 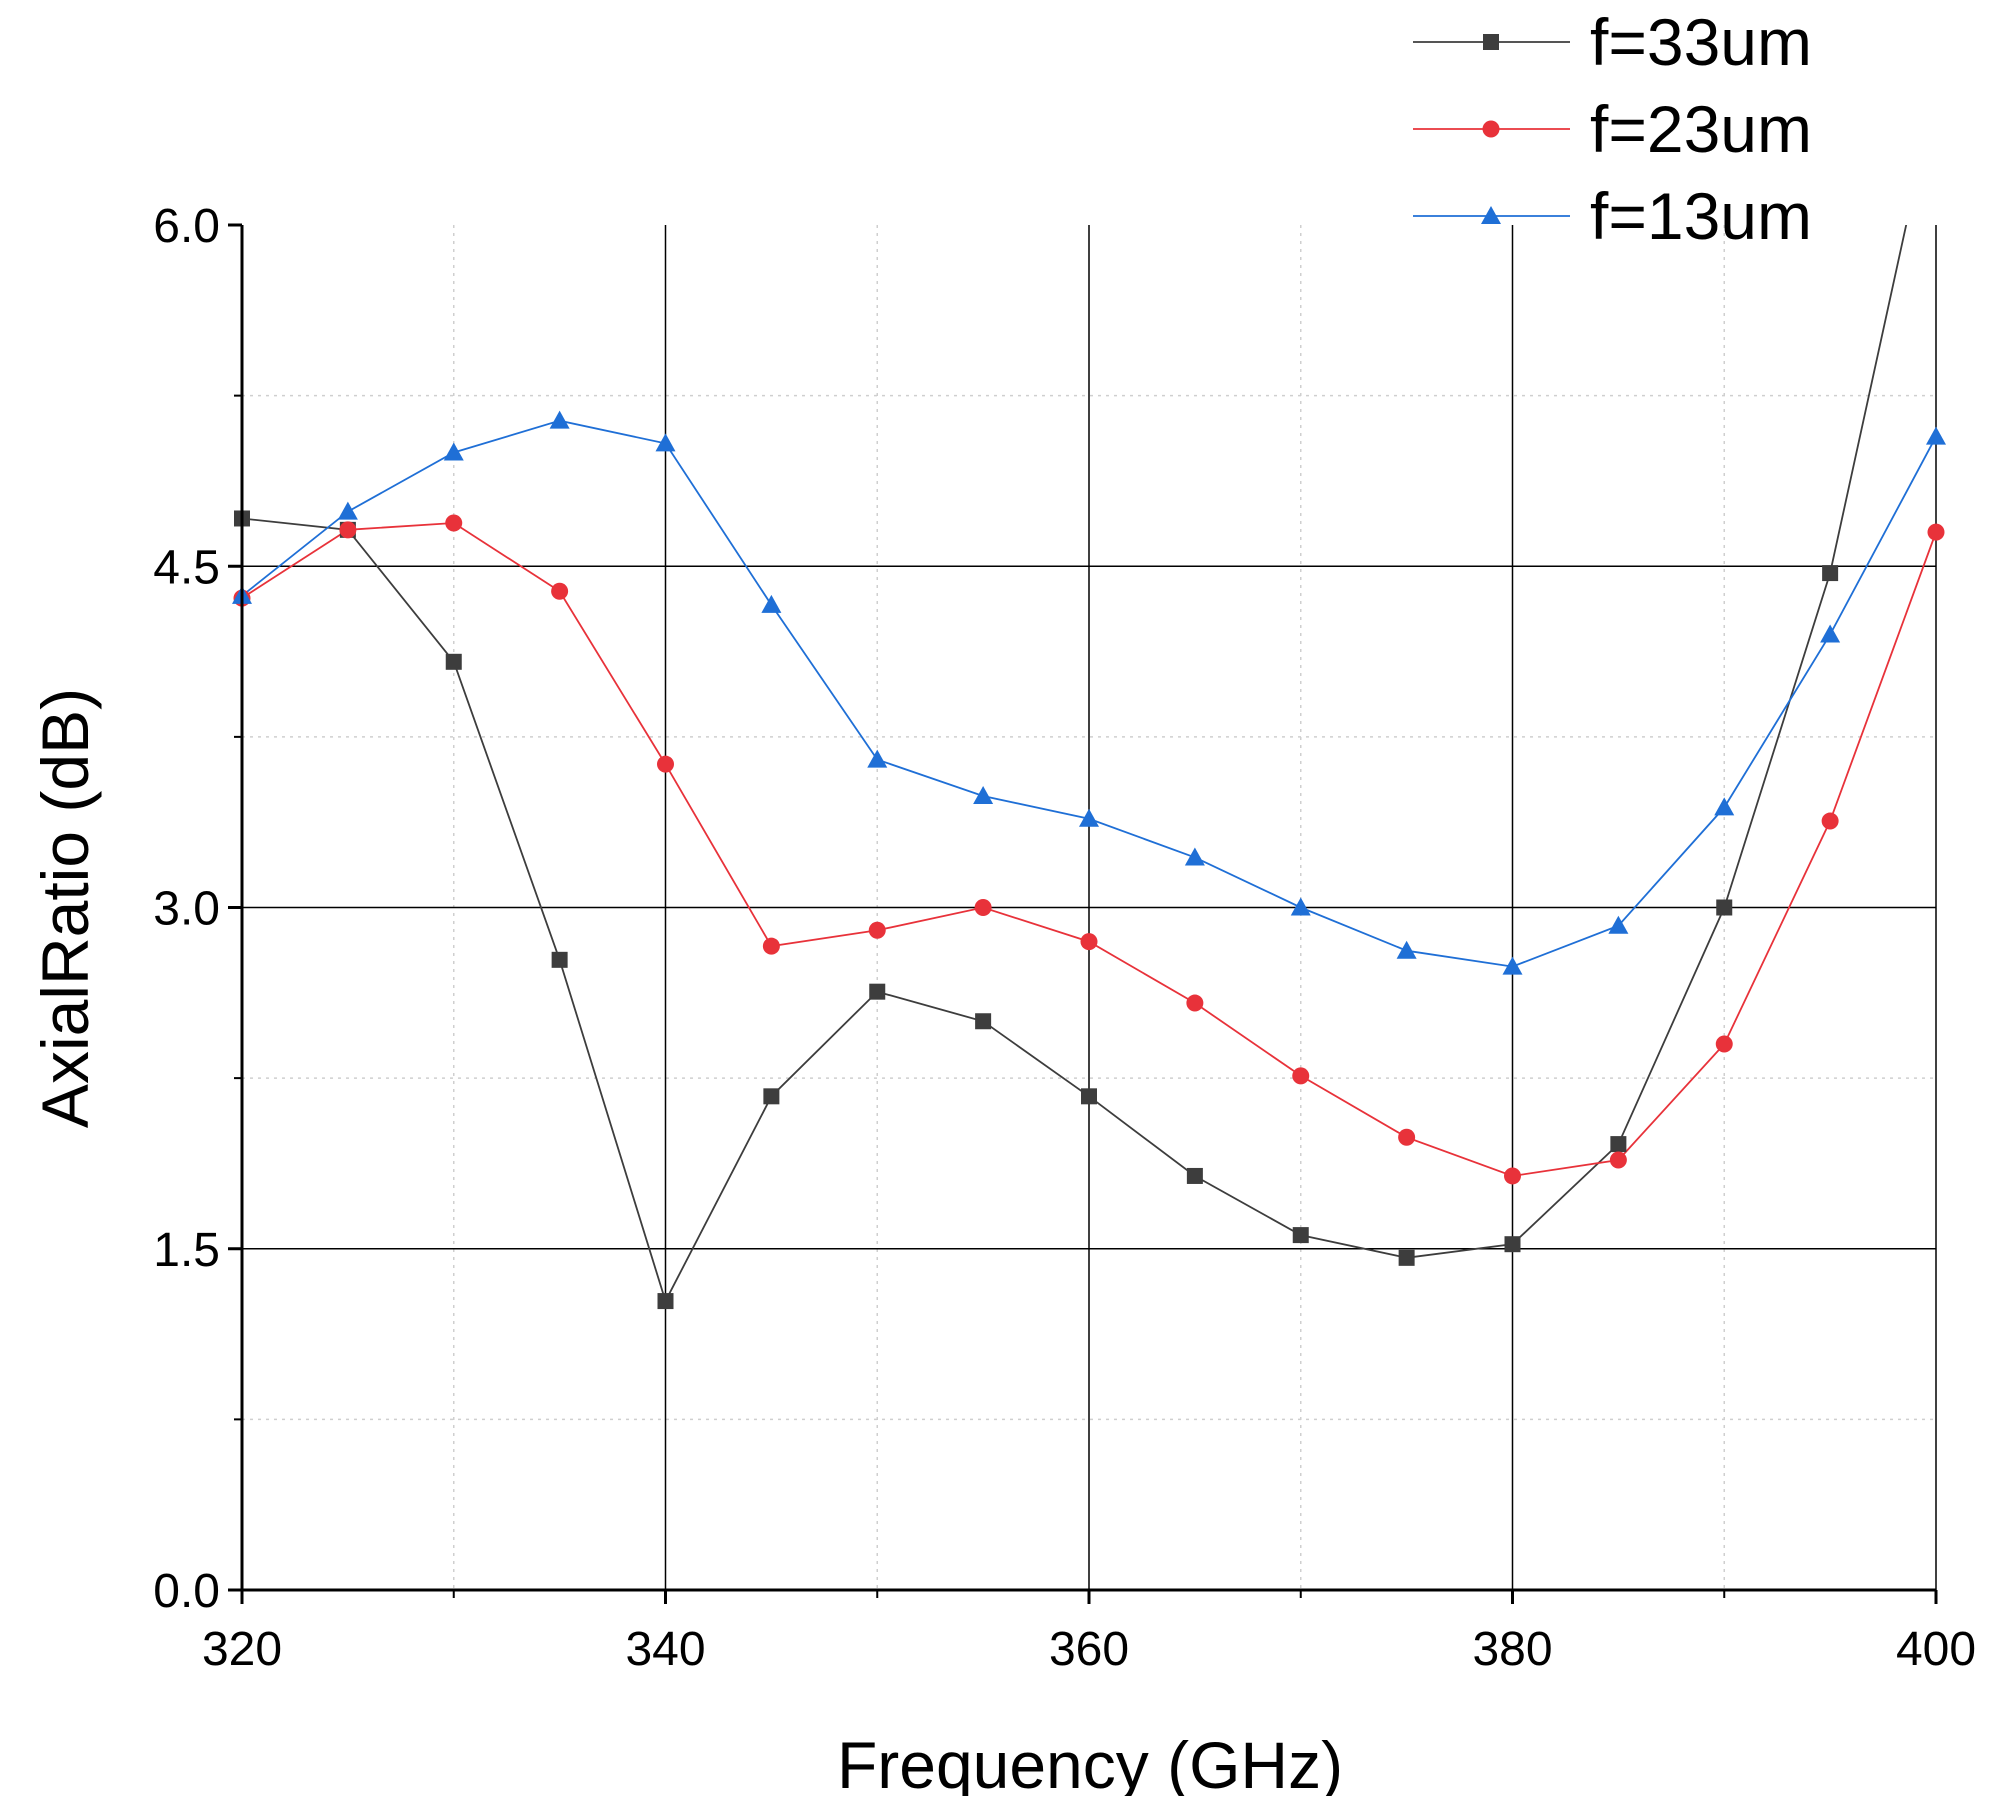 I want to click on legend-label-0: f=33um, so click(x=1701, y=42).